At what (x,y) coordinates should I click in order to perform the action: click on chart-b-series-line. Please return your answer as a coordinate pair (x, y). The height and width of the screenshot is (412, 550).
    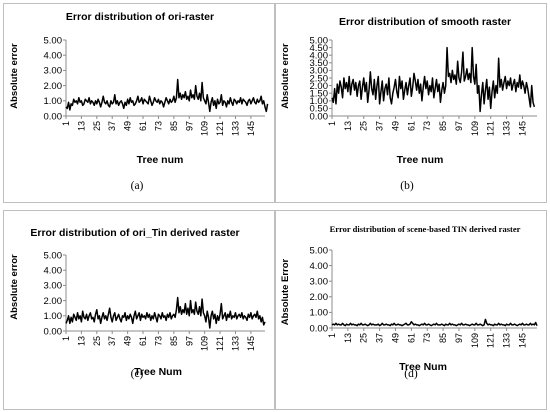
    Looking at the image, I should click on (433, 79).